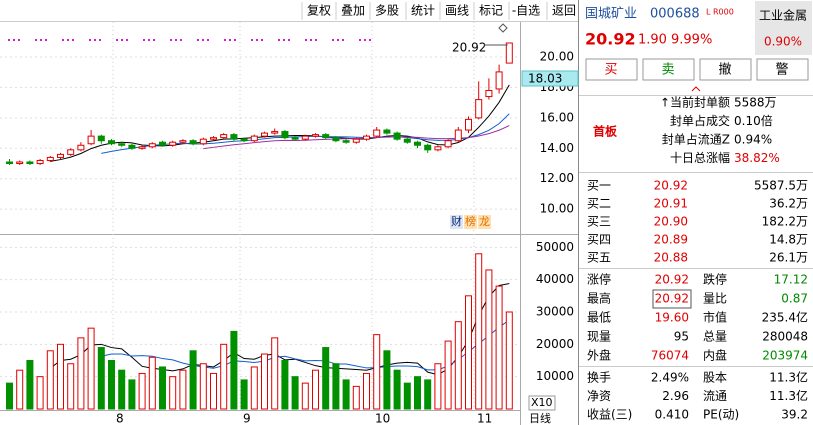 The height and width of the screenshot is (425, 813). Describe the element at coordinates (652, 40) in the screenshot. I see `change: 1.90` at that location.